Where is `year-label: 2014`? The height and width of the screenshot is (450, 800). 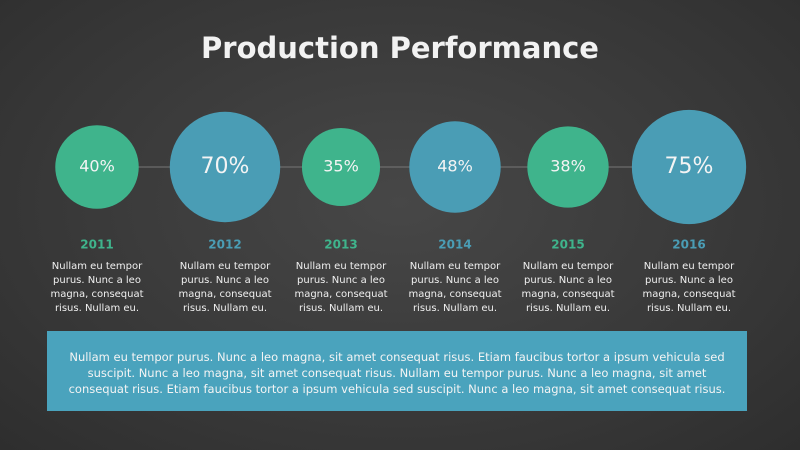 year-label: 2014 is located at coordinates (454, 245).